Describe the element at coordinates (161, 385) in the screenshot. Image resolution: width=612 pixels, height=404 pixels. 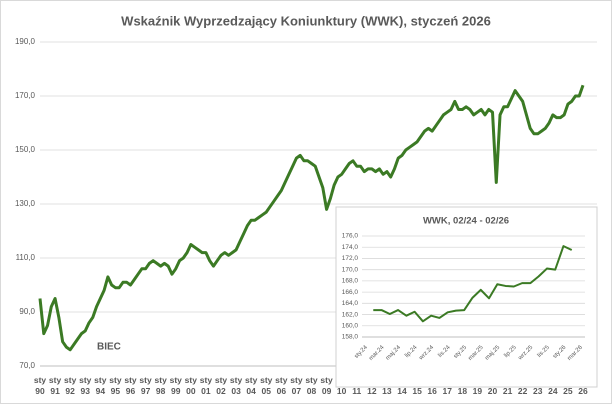
I see `x-tick-label: sty 98` at that location.